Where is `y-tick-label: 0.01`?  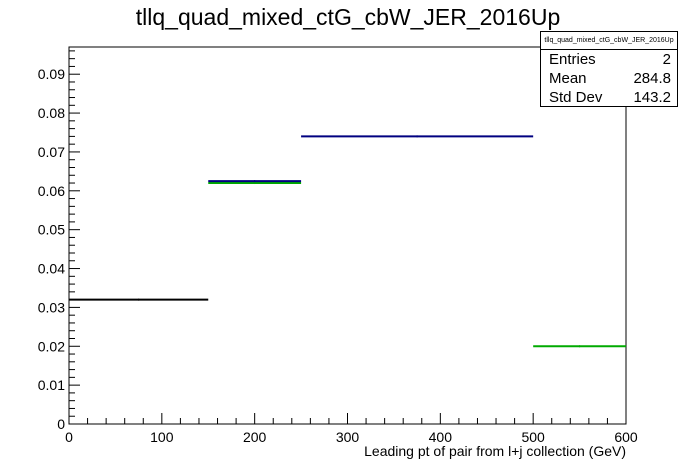
y-tick-label: 0.01 is located at coordinates (51, 385).